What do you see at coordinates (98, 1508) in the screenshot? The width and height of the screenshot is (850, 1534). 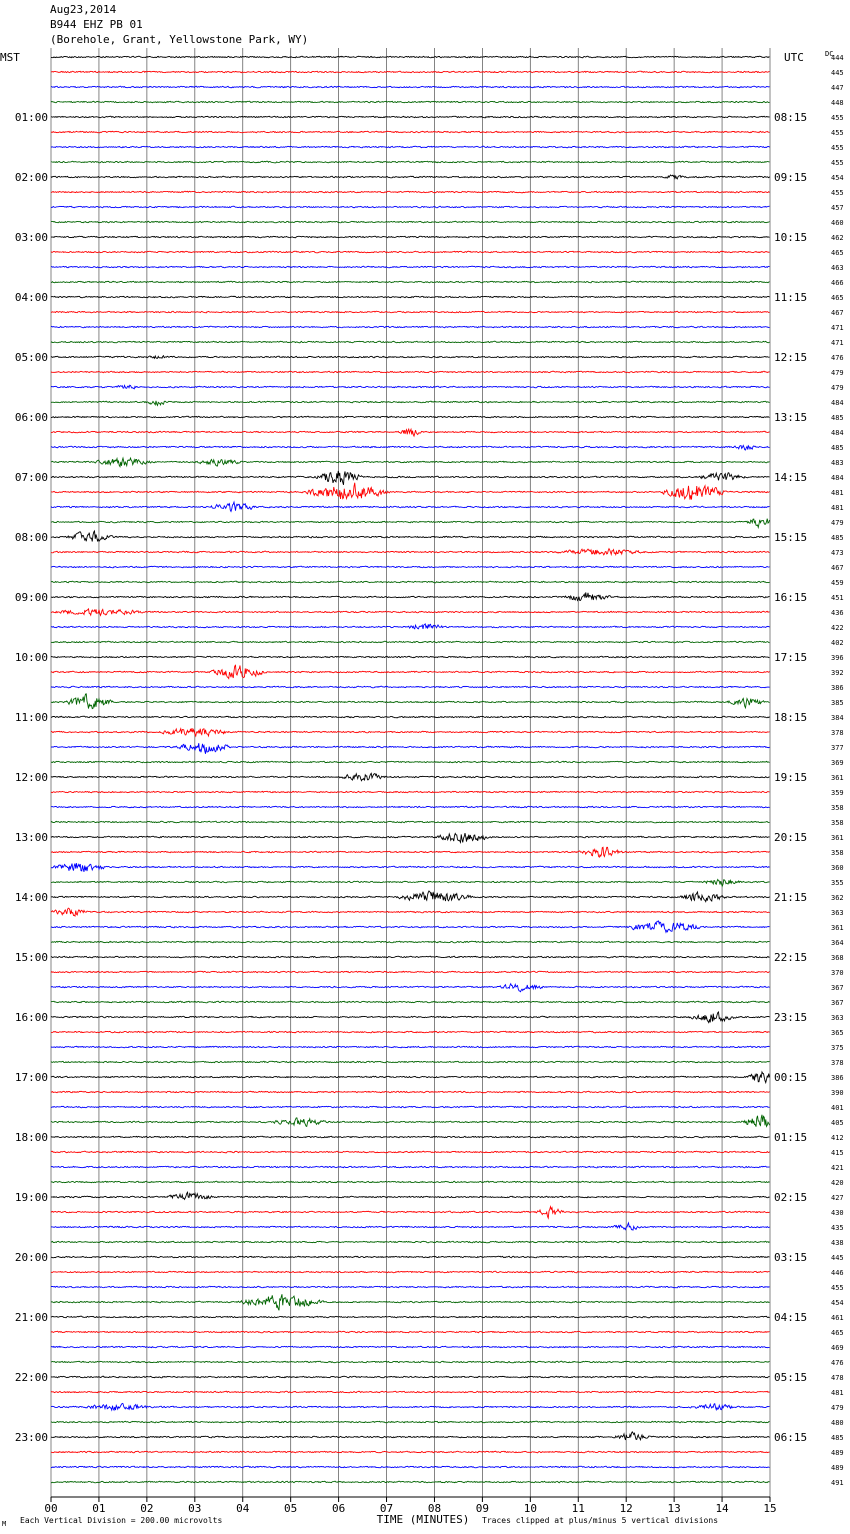 I see `x-tick-label: 01` at bounding box center [98, 1508].